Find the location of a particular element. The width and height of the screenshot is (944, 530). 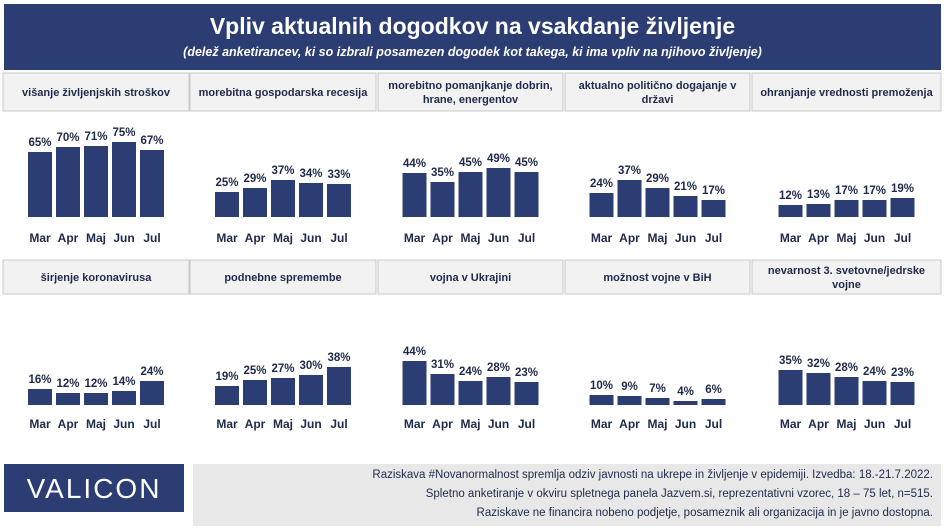

data-label: 10% is located at coordinates (601, 386).